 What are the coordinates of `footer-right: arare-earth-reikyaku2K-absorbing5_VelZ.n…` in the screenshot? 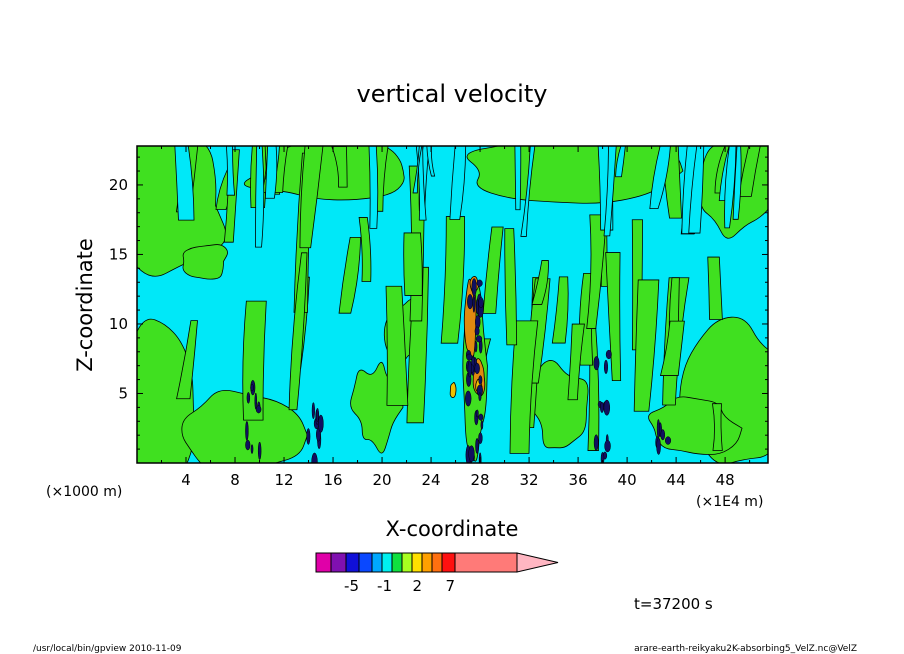 It's located at (745, 649).